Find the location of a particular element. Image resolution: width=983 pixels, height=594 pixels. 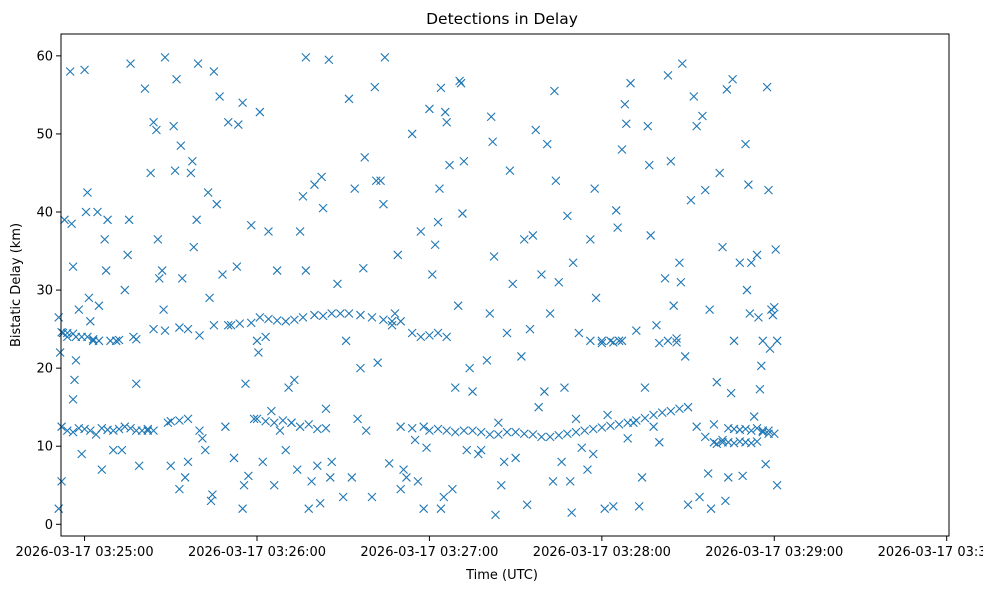

x-tick-label: 2026-03-17 03:25:00 is located at coordinates (85, 552).